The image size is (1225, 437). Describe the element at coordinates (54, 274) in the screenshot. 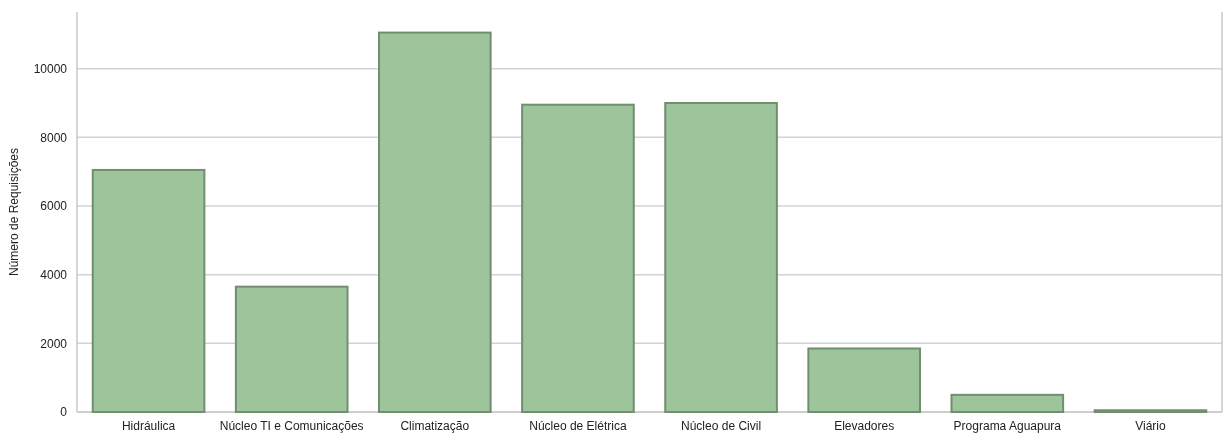

I see `y-tick-label: 4000` at that location.